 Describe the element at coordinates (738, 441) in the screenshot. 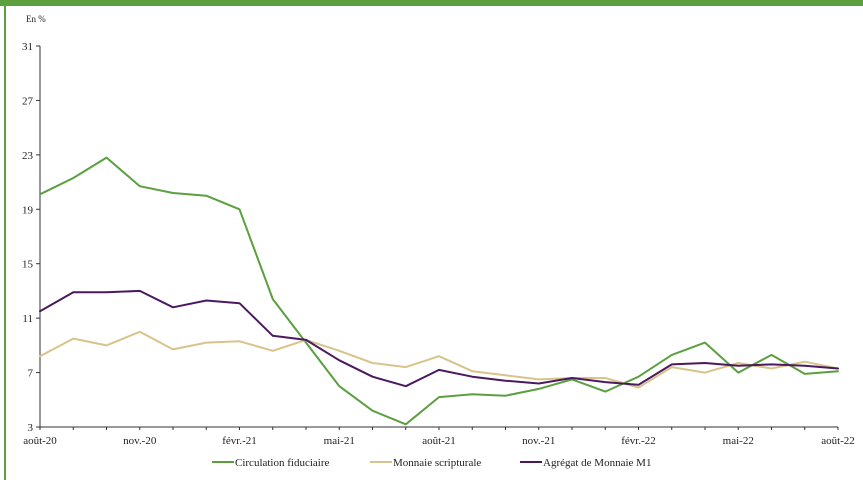

I see `x-tick-label: mai-22` at that location.